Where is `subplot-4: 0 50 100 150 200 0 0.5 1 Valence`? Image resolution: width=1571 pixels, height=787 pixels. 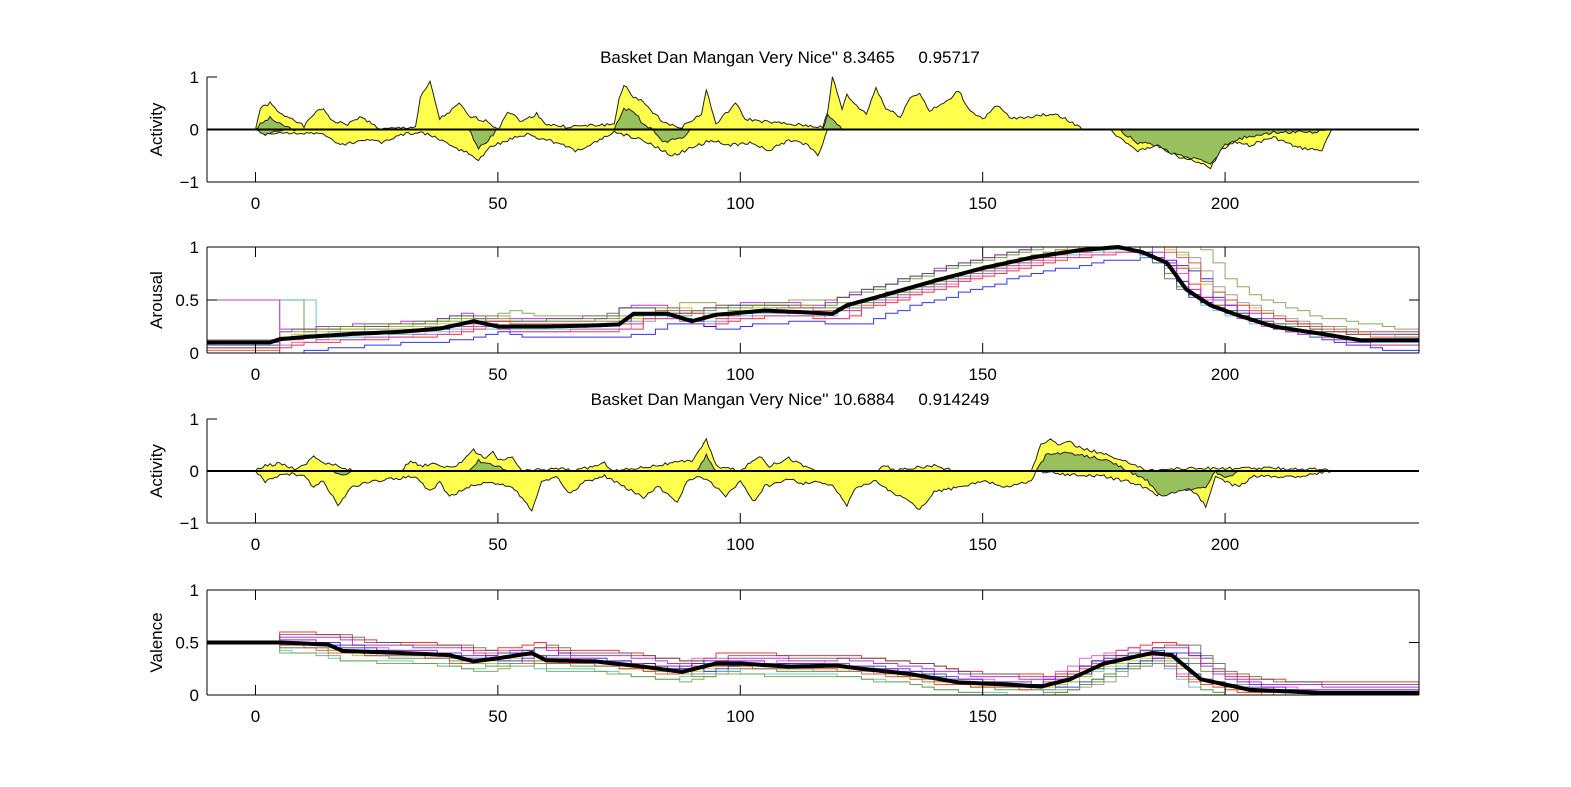
subplot-4: 0 50 100 150 200 0 0.5 1 Valence is located at coordinates (783, 653).